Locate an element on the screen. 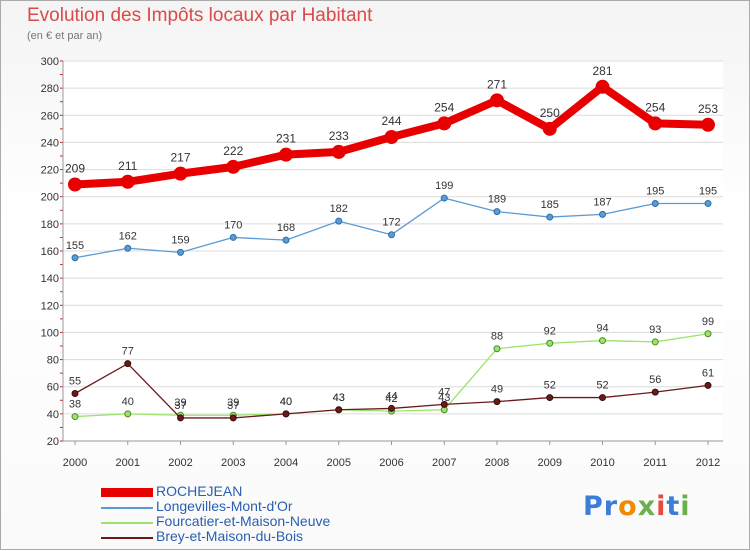 The width and height of the screenshot is (750, 551). proxiti-logo: Proxiti is located at coordinates (637, 506).